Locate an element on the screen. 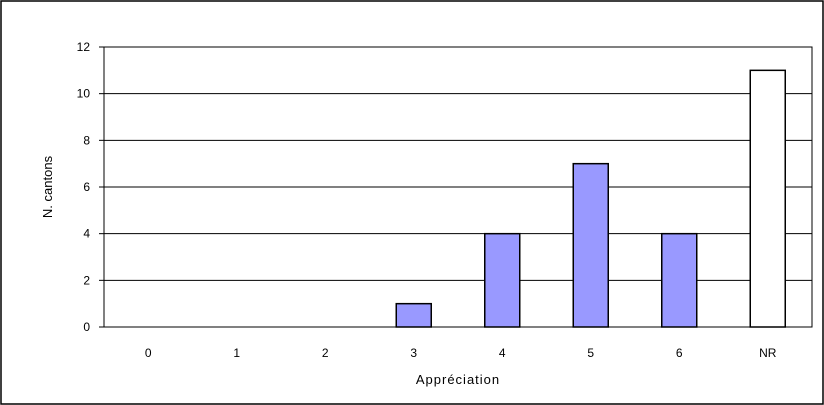 The height and width of the screenshot is (405, 824). x-axis-ticks: 0 1 2 3 4 5 6 NR is located at coordinates (461, 353).